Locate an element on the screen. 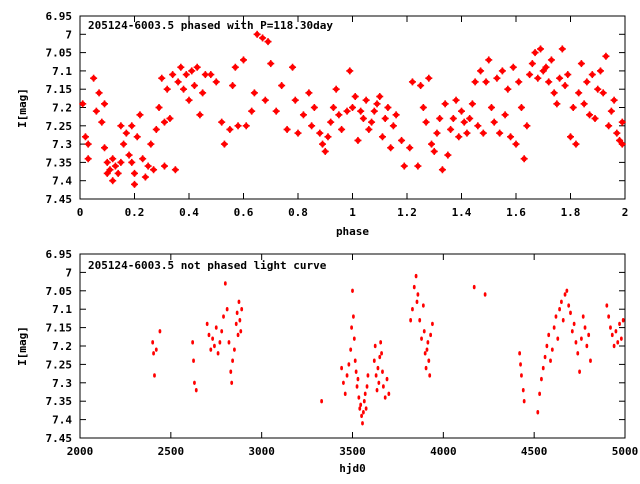 The width and height of the screenshot is (640, 484). x-tick-label: 4500 is located at coordinates (534, 451).